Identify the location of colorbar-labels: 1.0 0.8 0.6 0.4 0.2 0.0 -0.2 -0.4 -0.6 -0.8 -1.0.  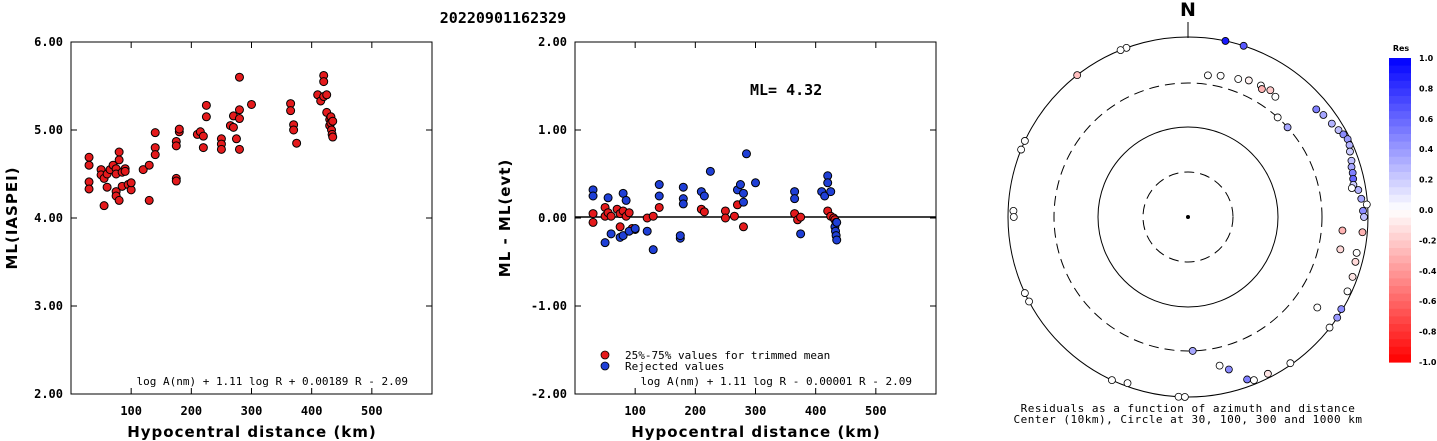
(1428, 210).